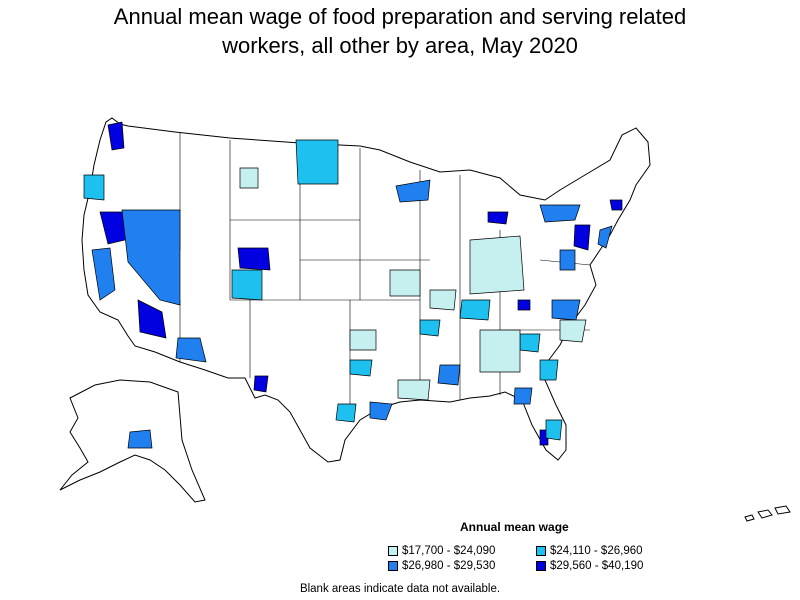  I want to click on legend-item-4: $29,560 - $40,190, so click(589, 566).